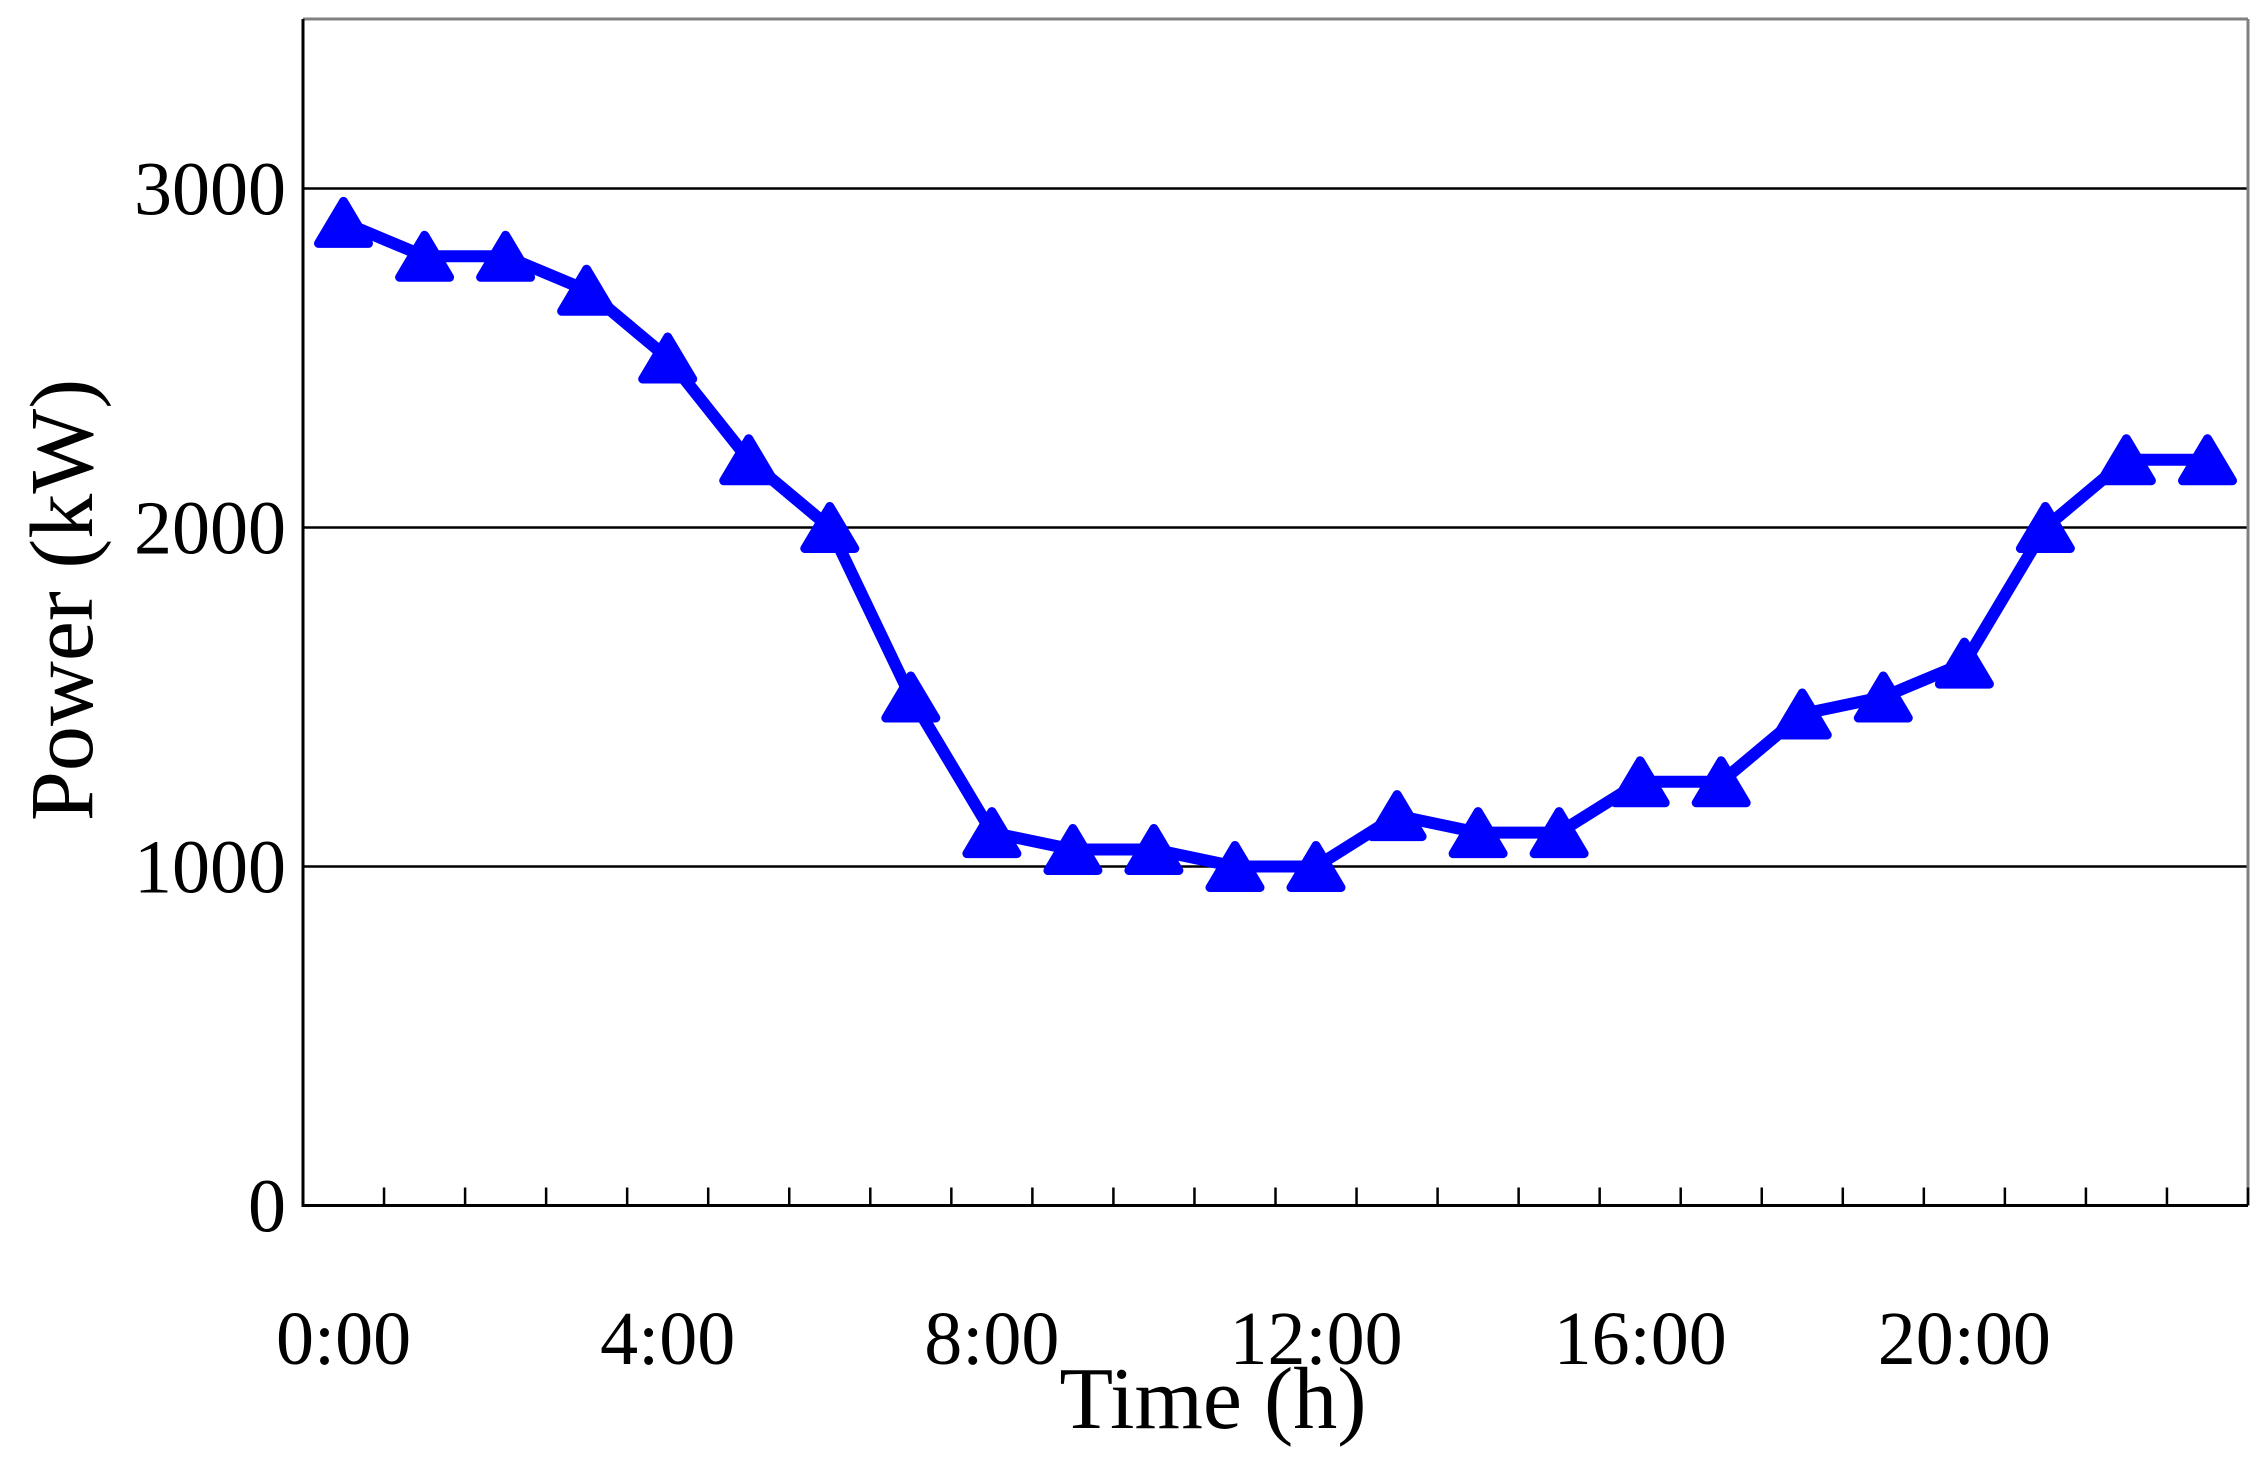 The image size is (2265, 1466). I want to click on y-tick-label: 2000, so click(210, 529).